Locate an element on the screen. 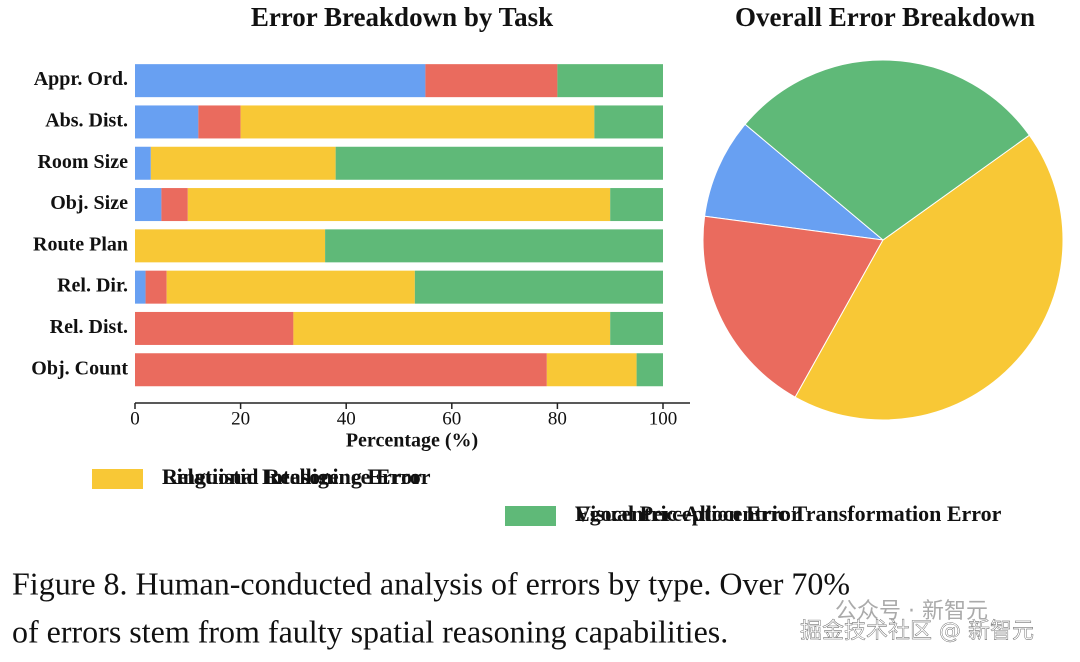  x-tick-label: 60 is located at coordinates (451, 418).